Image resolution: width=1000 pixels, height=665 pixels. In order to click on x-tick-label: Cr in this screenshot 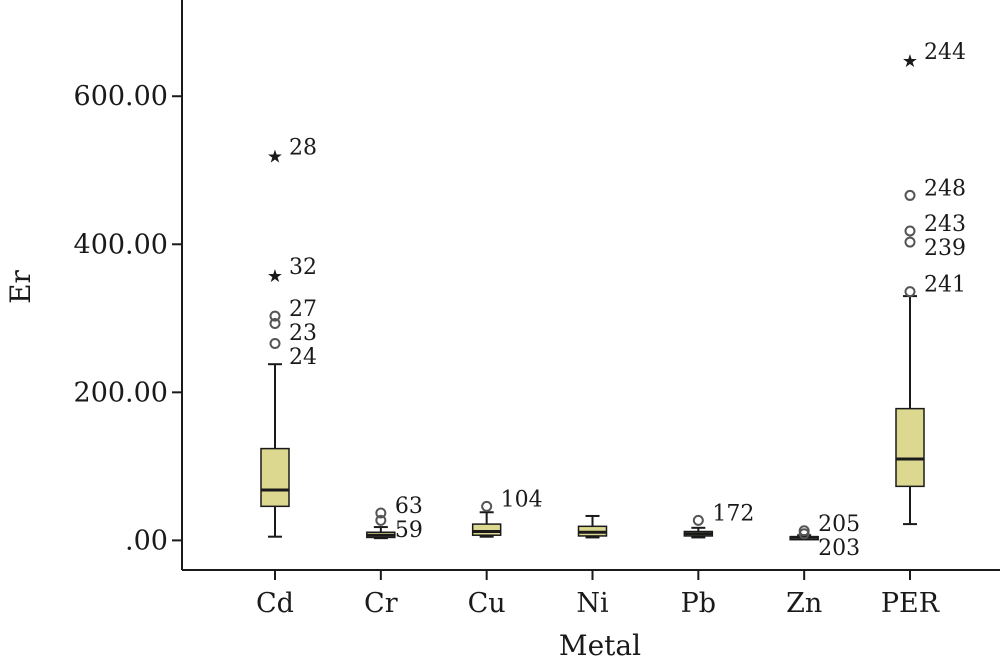, I will do `click(381, 603)`.